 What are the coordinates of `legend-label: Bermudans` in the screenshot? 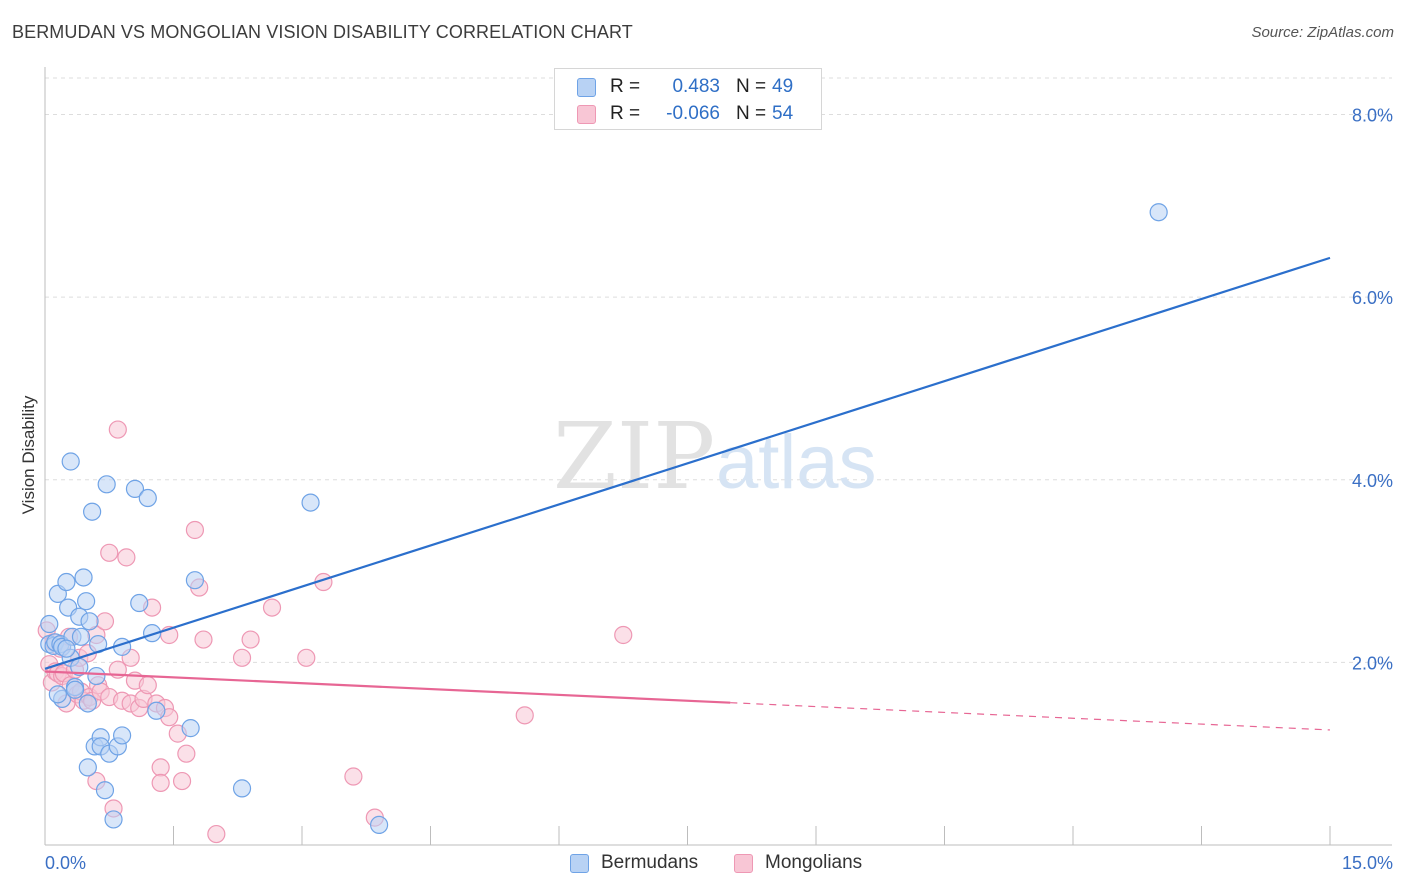 It's located at (650, 862).